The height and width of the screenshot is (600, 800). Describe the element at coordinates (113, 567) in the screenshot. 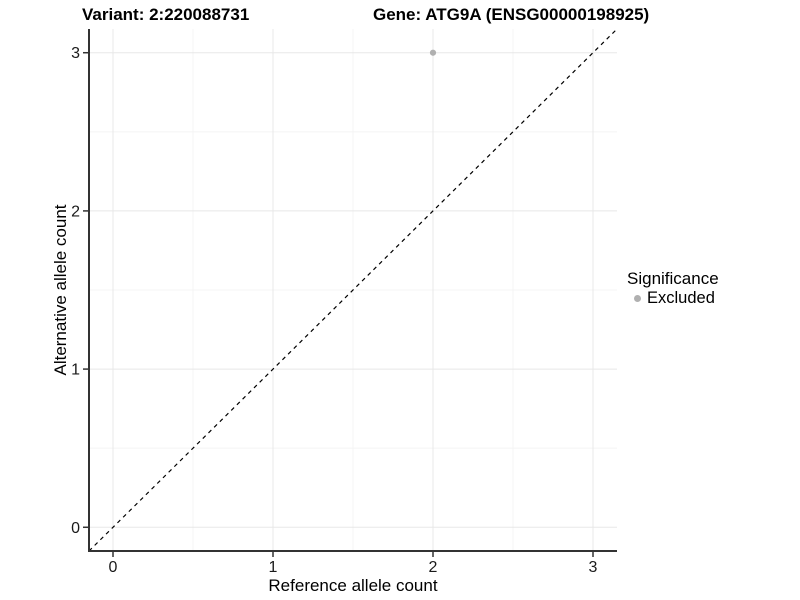

I see `x-tick-label: 0` at that location.